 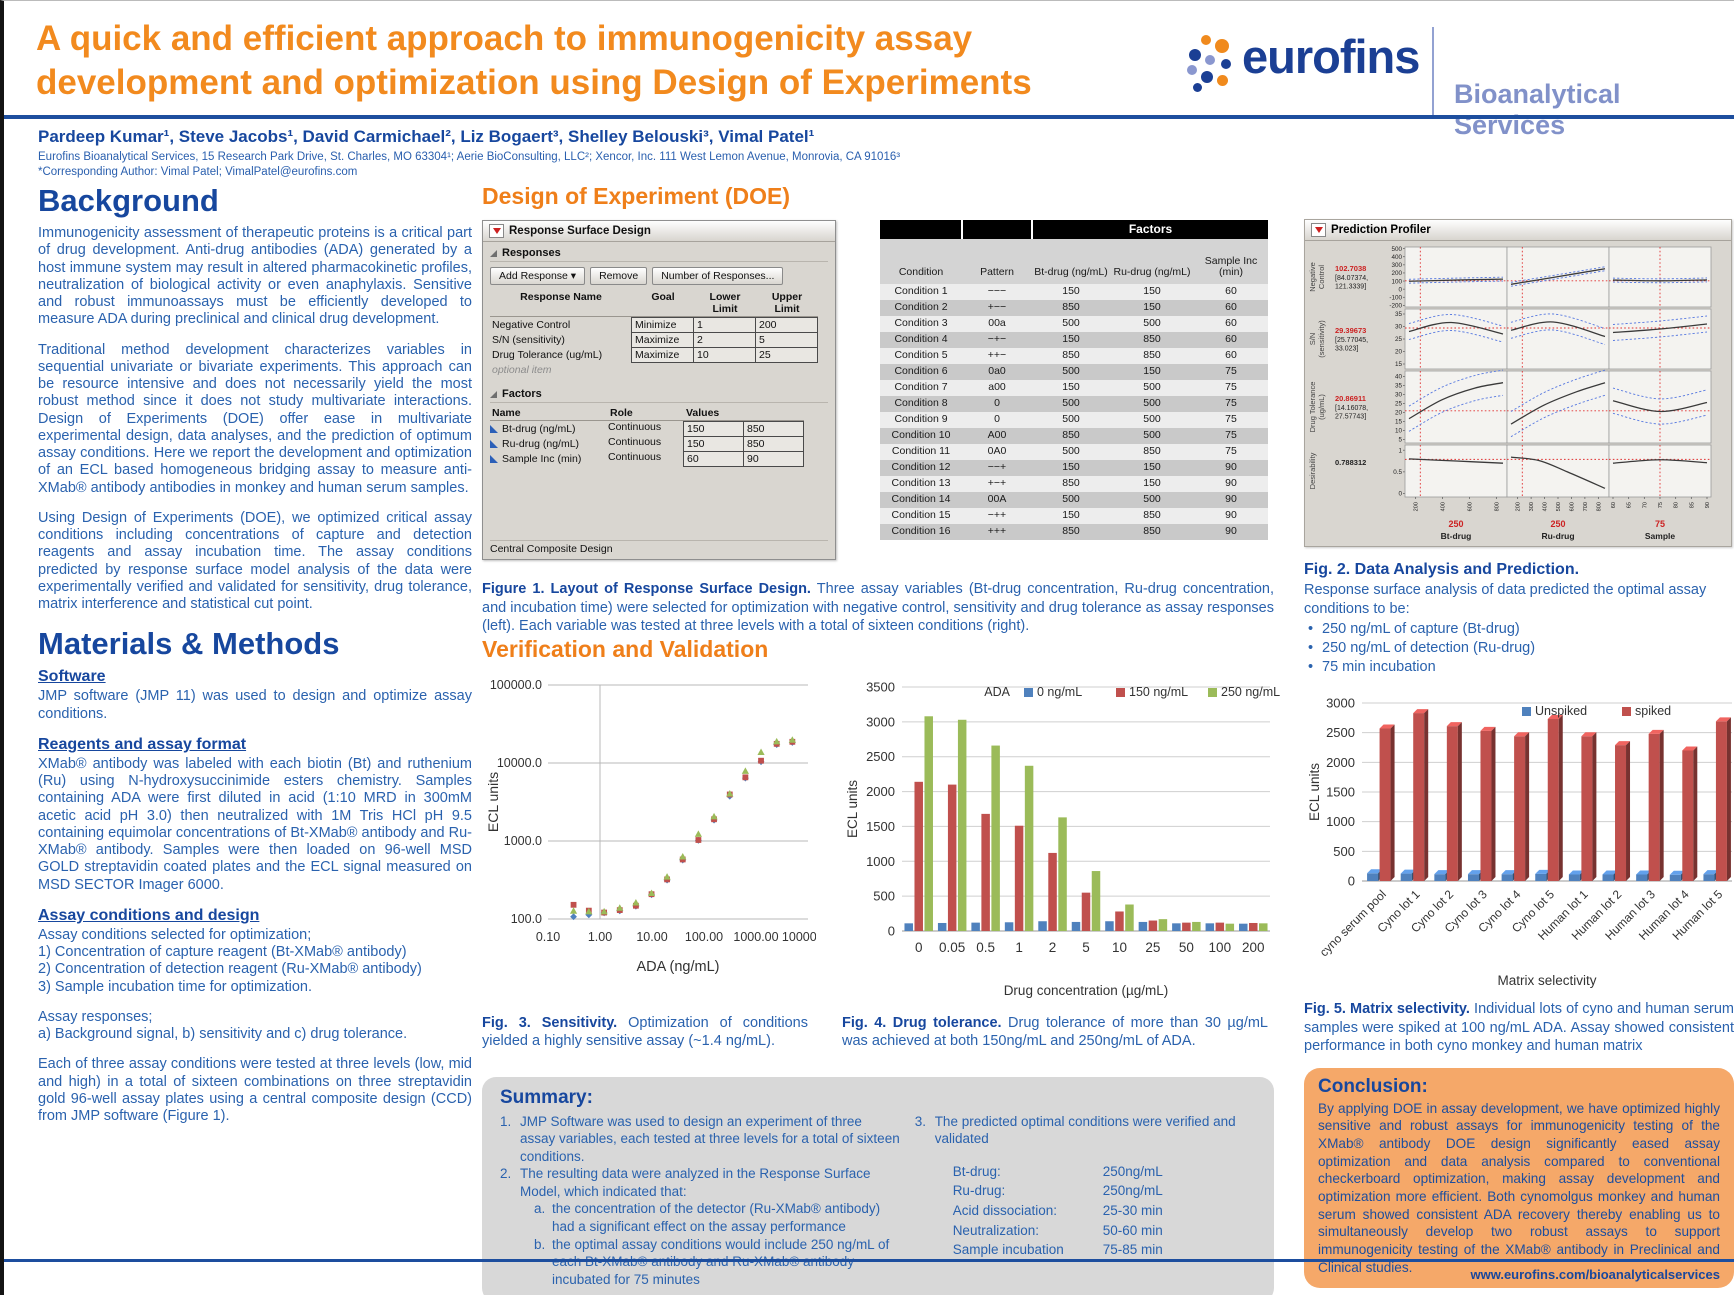 What do you see at coordinates (786, 325) in the screenshot?
I see `upper-limit-field: 200` at bounding box center [786, 325].